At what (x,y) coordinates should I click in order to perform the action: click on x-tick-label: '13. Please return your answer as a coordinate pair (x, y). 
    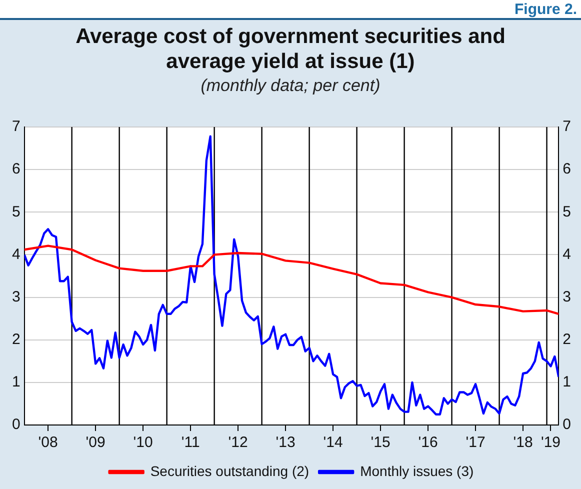
    Looking at the image, I should click on (286, 443).